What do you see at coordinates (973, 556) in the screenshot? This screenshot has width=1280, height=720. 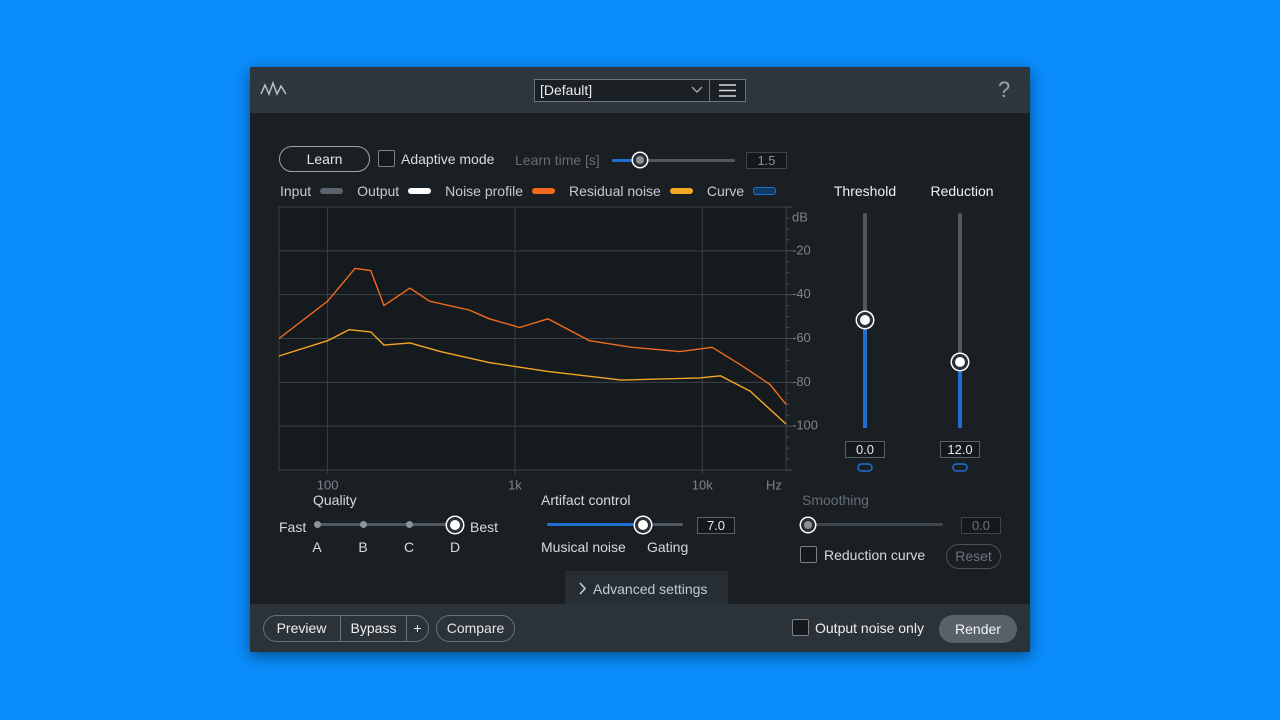 I see `reset-button: Reset` at bounding box center [973, 556].